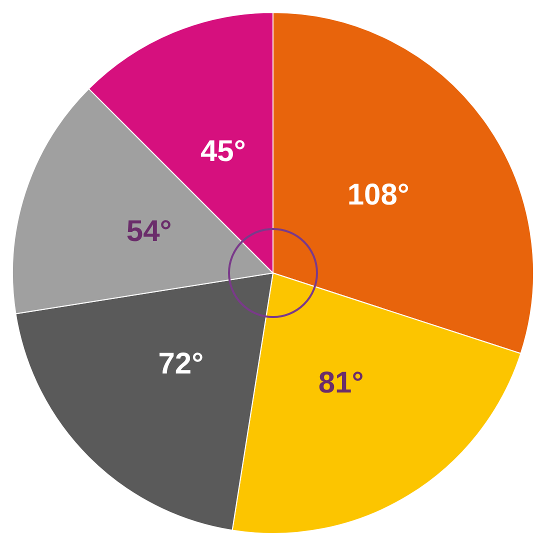 The height and width of the screenshot is (544, 546). What do you see at coordinates (378, 195) in the screenshot?
I see `data-label: 108°` at bounding box center [378, 195].